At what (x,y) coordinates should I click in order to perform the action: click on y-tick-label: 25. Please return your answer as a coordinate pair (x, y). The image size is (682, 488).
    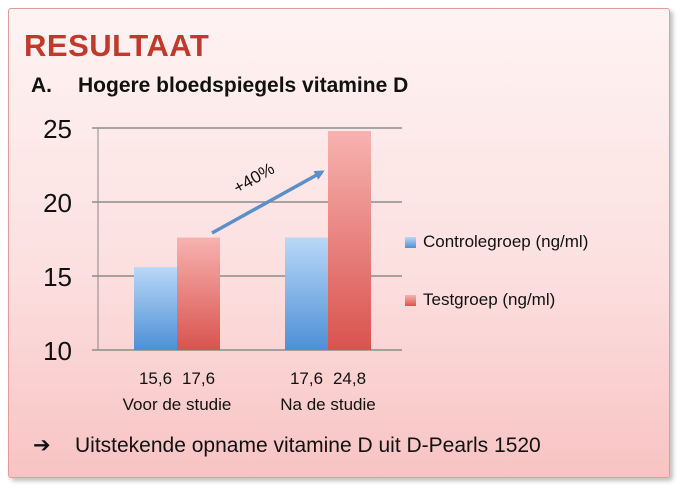
    Looking at the image, I should click on (57, 129).